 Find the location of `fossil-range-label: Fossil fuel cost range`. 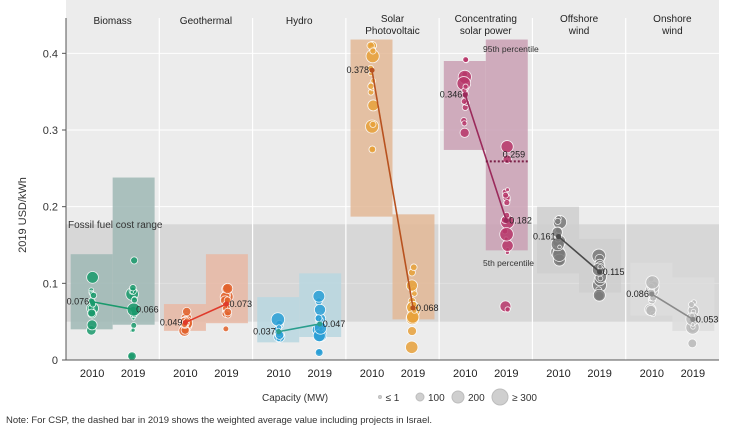

fossil-range-label: Fossil fuel cost range is located at coordinates (115, 225).